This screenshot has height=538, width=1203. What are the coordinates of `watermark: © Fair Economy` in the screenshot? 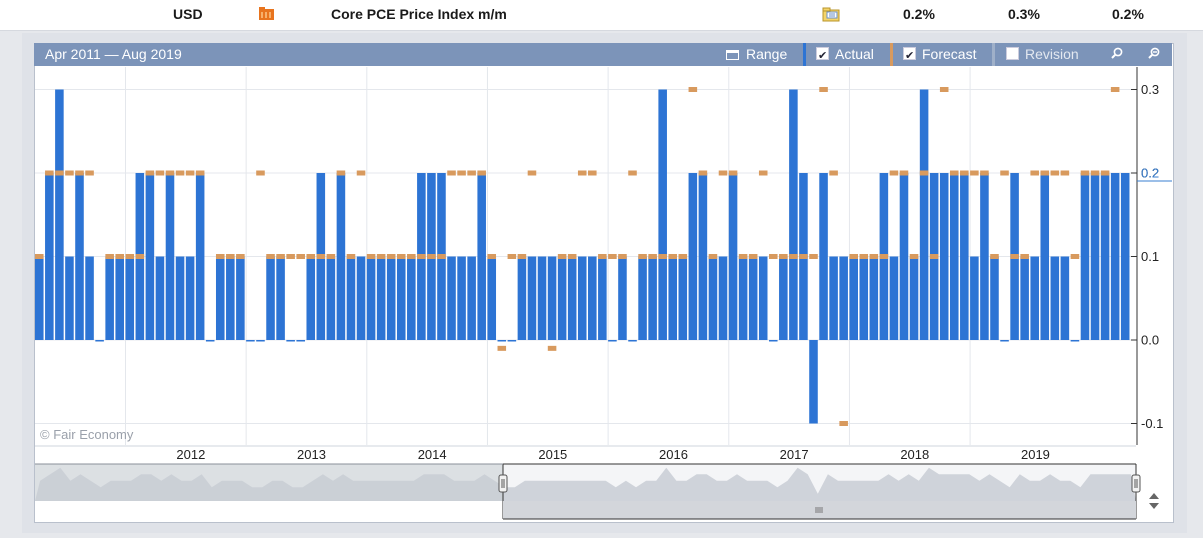 It's located at (87, 434).